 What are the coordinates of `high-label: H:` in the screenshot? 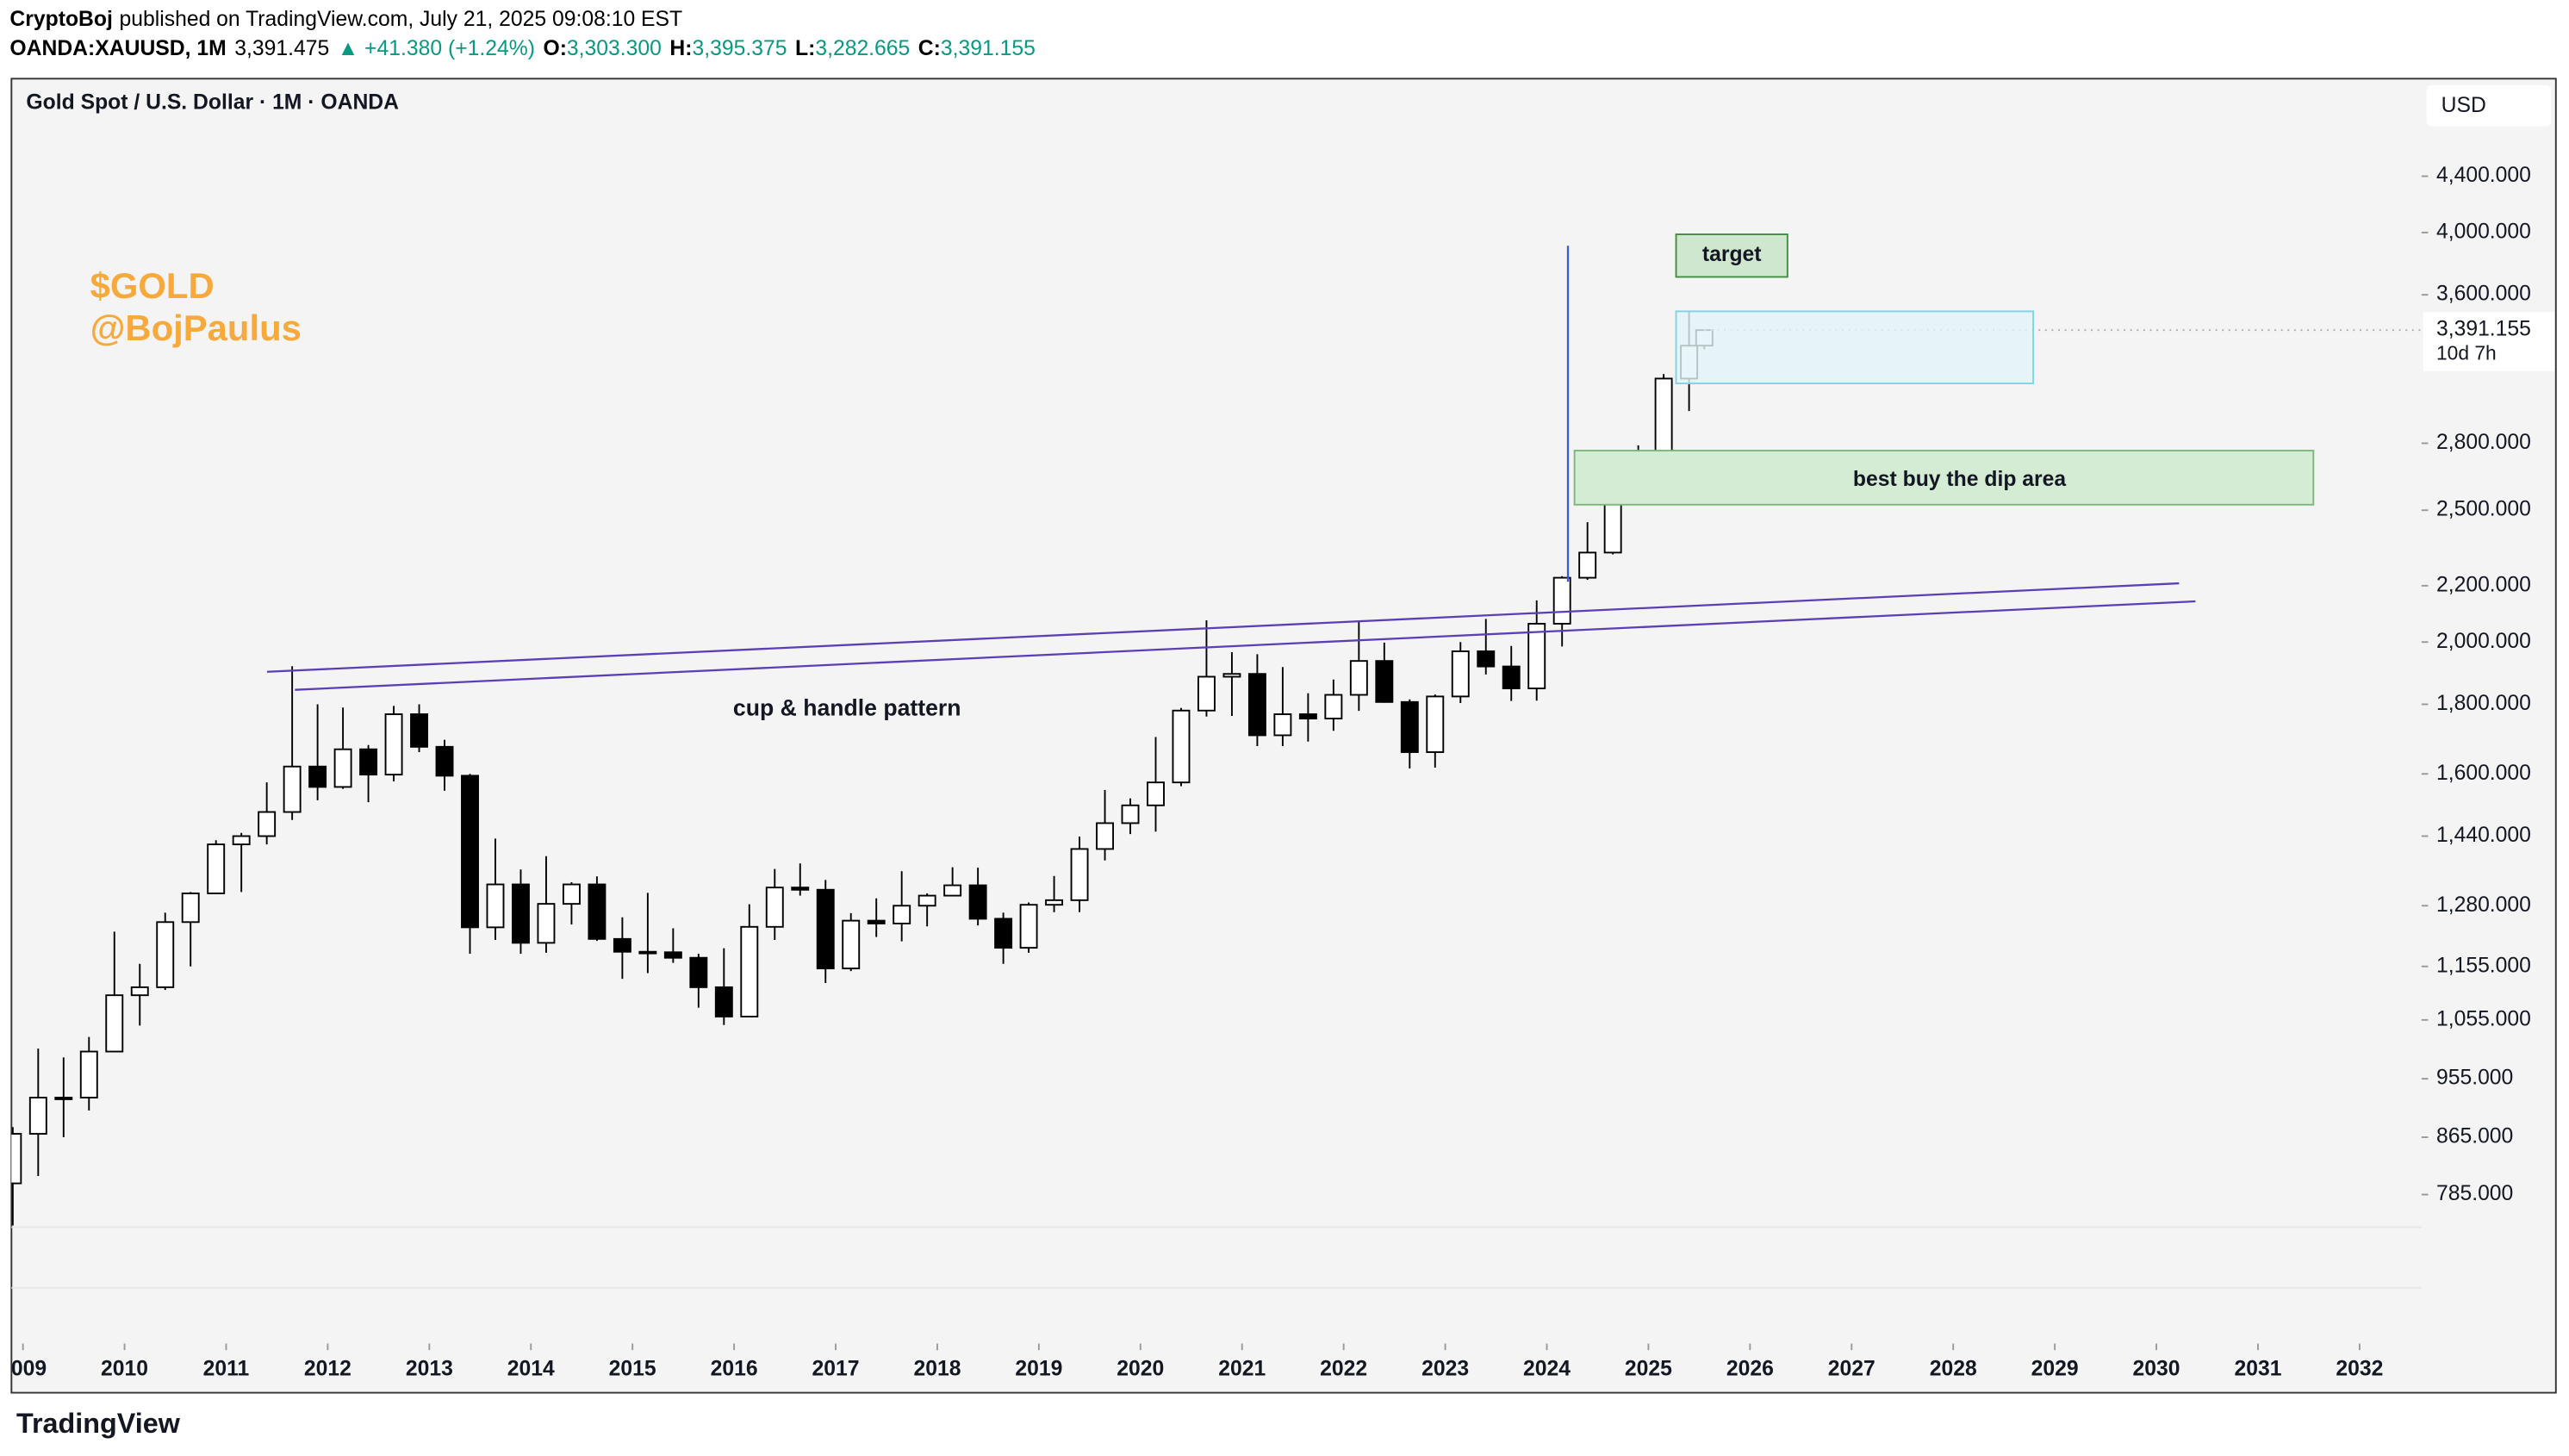 It's located at (680, 49).